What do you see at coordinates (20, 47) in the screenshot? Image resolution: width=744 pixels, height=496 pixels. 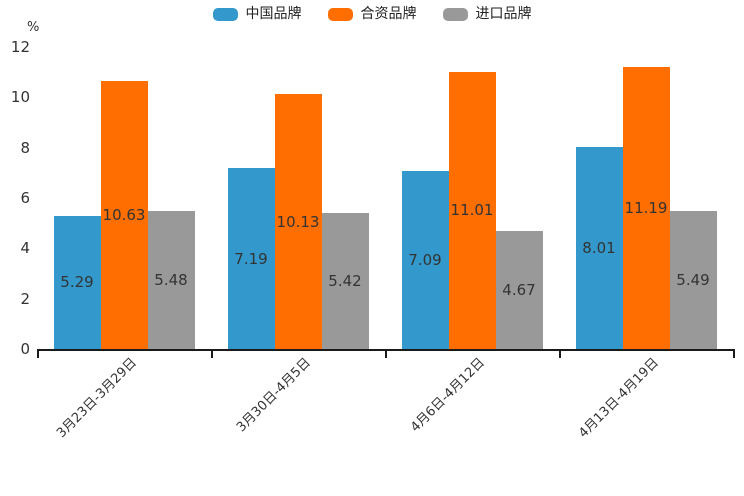 I see `y-axis-tick-label: 12` at bounding box center [20, 47].